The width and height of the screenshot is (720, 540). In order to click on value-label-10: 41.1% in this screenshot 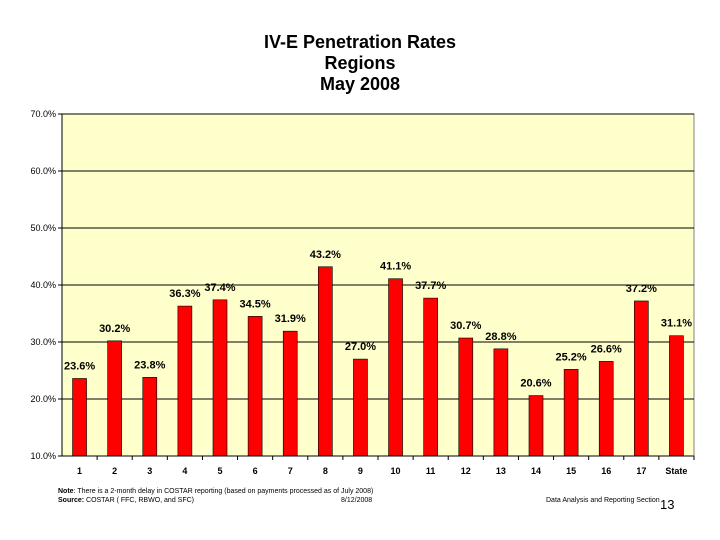, I will do `click(395, 267)`.